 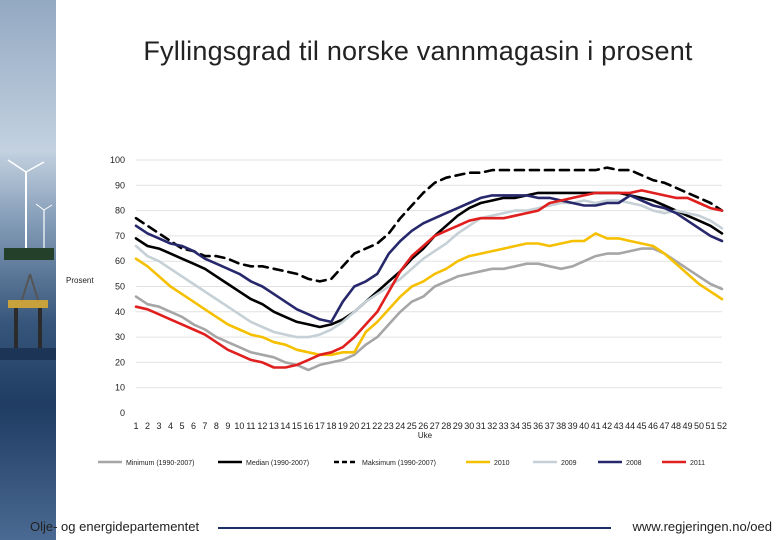 I want to click on legend-label-2: Maksimum (1990-2007), so click(x=399, y=463).